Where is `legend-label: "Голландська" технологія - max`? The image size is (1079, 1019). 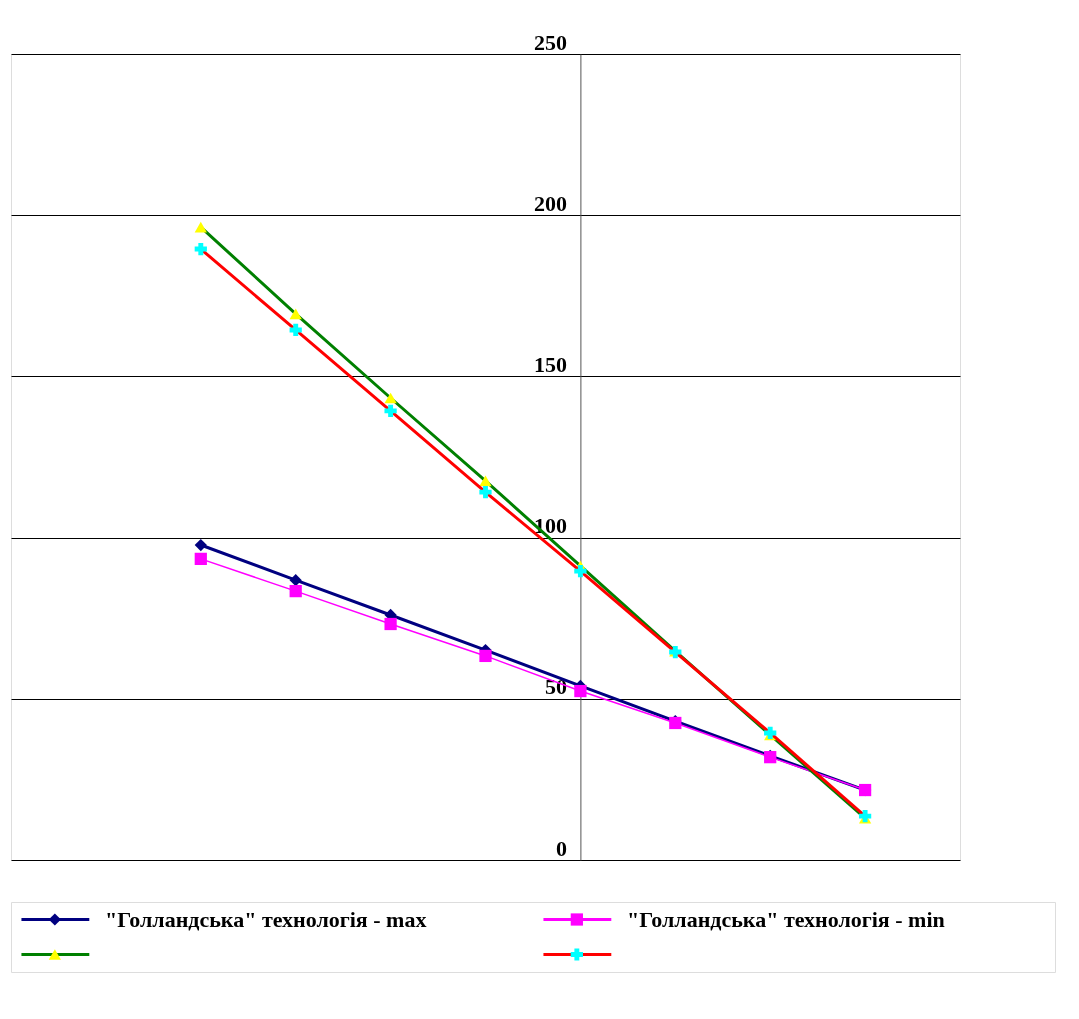 legend-label: "Голландська" технологія - max is located at coordinates (265, 919).